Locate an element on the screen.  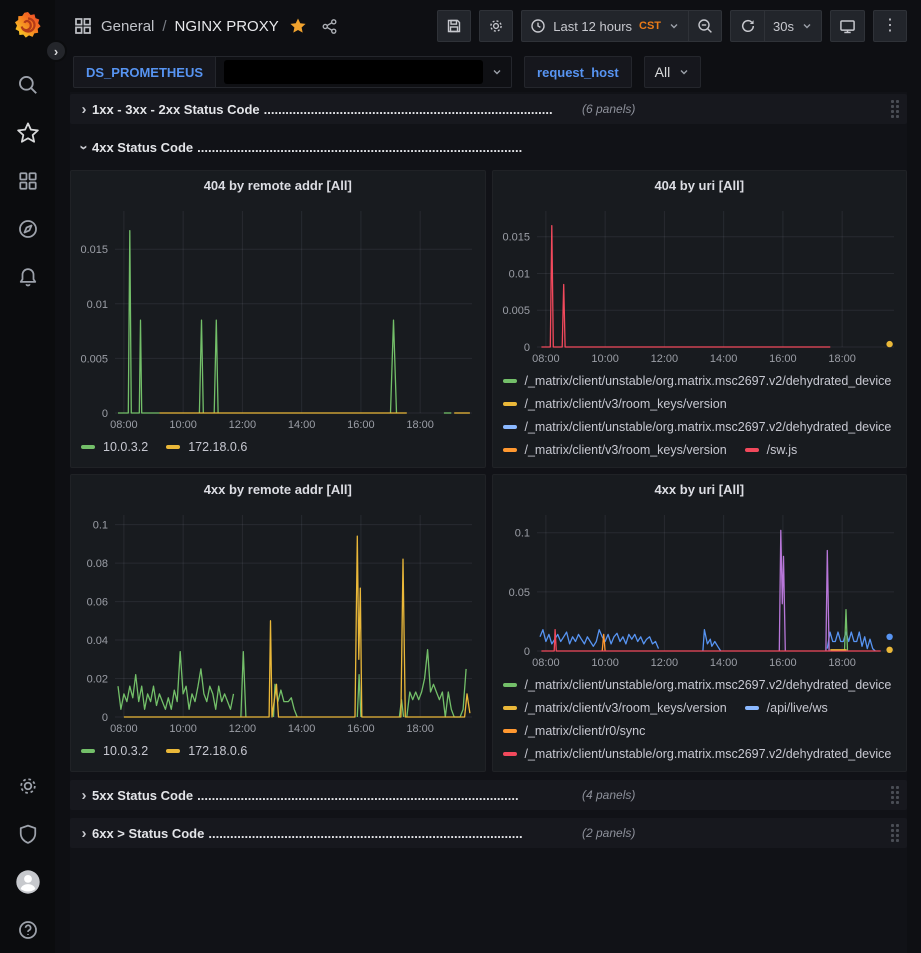
sidebar-item-explore is located at coordinates (28, 229).